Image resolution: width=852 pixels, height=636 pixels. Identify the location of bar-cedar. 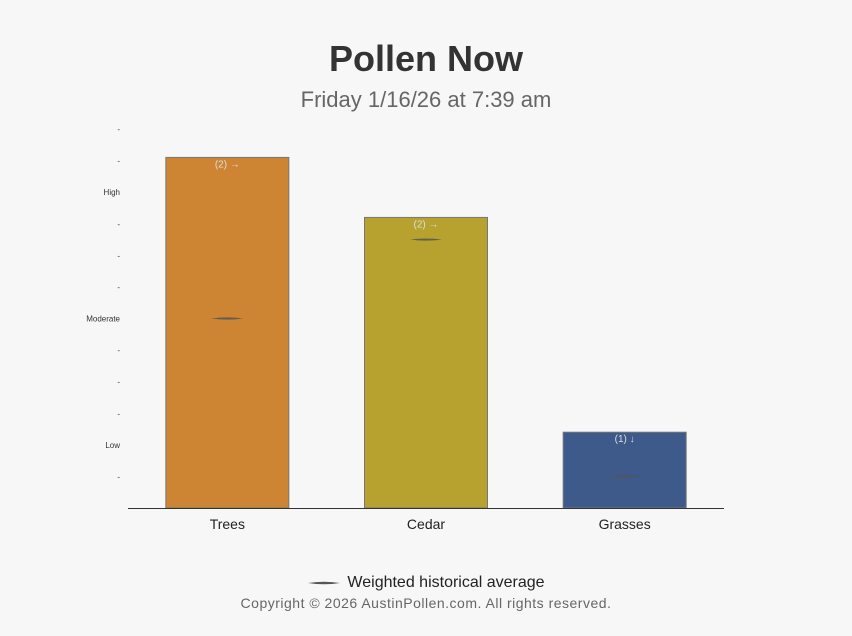
(426, 362).